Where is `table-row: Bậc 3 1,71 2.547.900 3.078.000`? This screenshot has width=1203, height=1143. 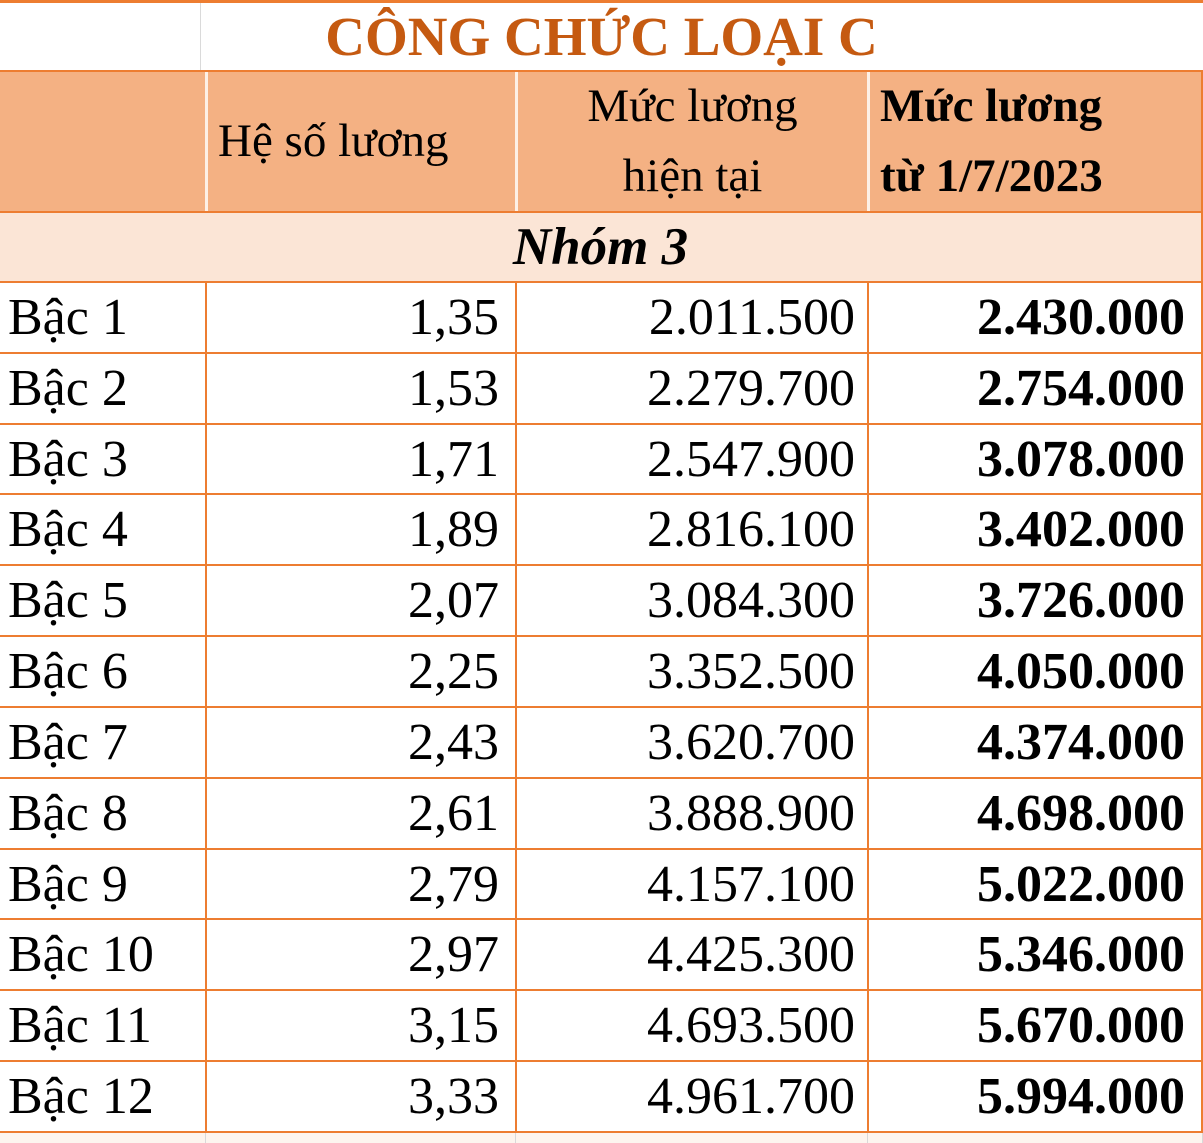
table-row: Bậc 3 1,71 2.547.900 3.078.000 is located at coordinates (601, 460).